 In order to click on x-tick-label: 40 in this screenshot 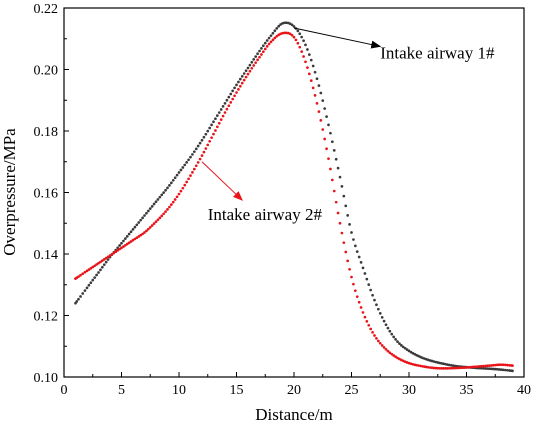, I will do `click(524, 390)`.